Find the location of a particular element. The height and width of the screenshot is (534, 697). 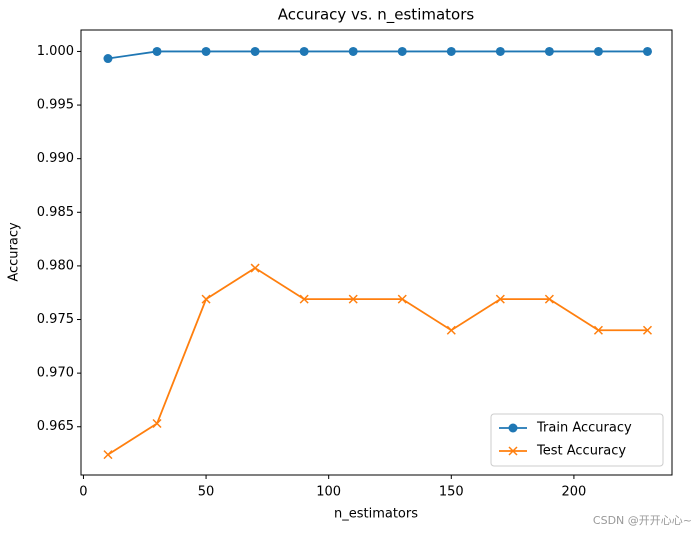

y-tick-label: 0.965 is located at coordinates (55, 426).